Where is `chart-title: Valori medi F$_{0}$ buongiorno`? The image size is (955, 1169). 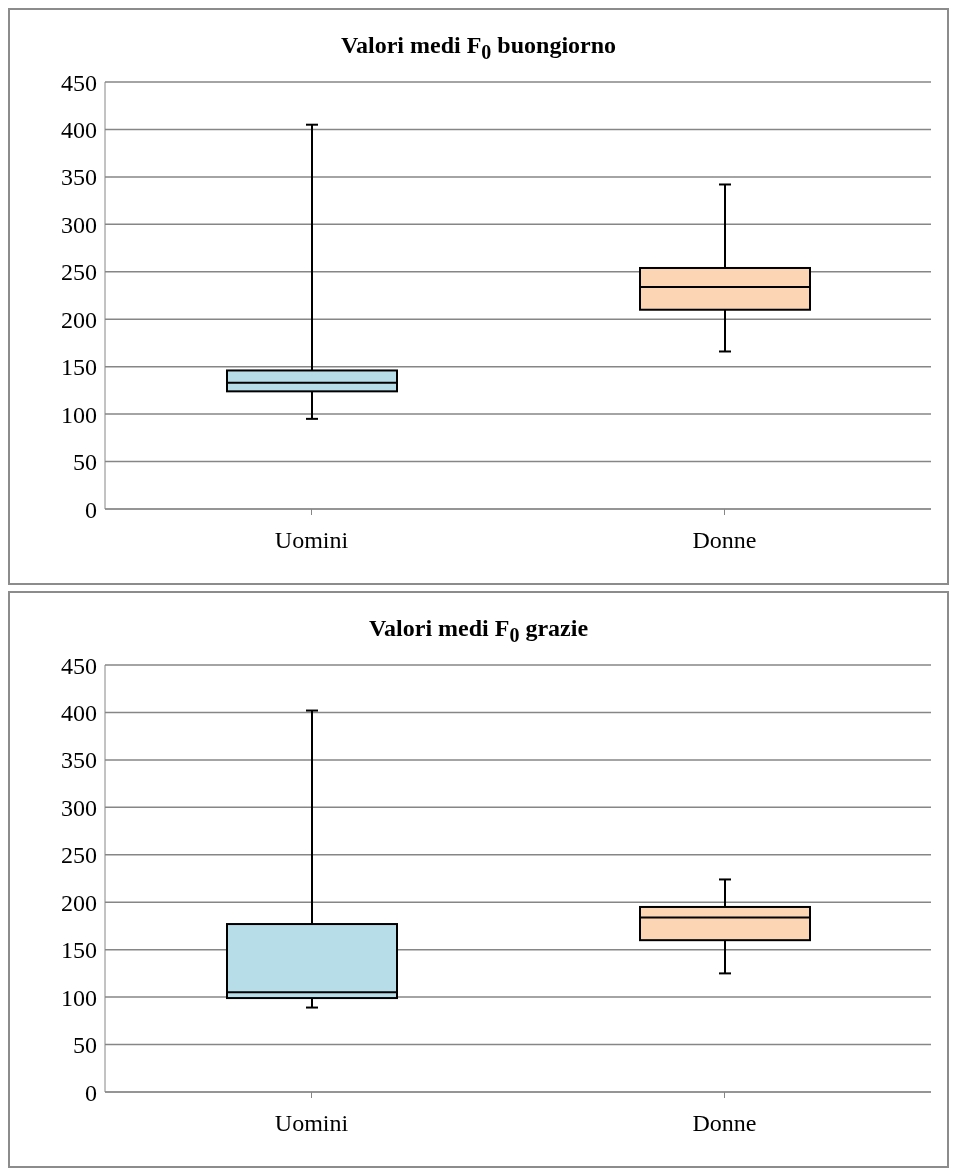 chart-title: Valori medi F$_{0}$ buongiorno is located at coordinates (478, 47).